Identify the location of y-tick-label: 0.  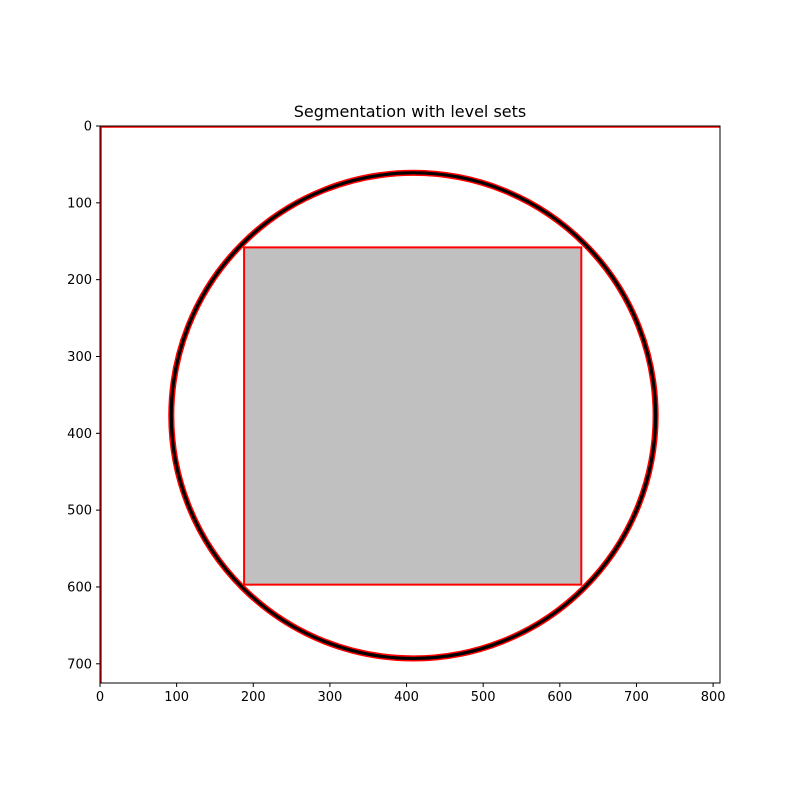
(88, 127).